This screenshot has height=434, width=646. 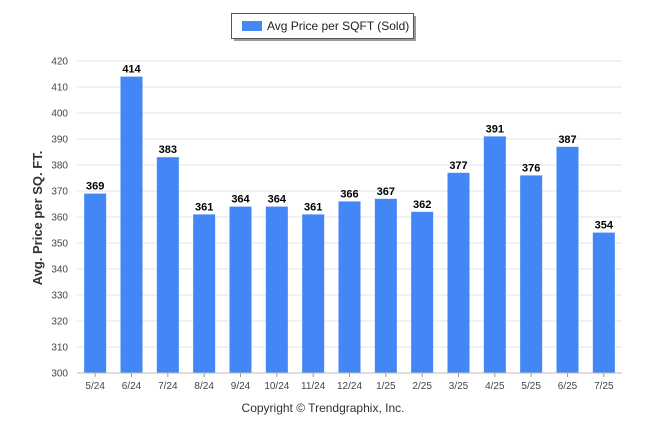 I want to click on y-tick-label: 300, so click(x=59, y=374).